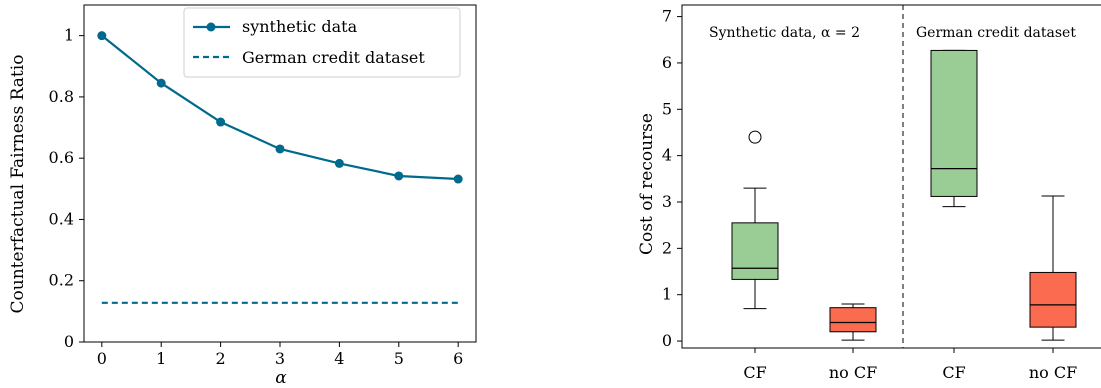  What do you see at coordinates (399, 358) in the screenshot?
I see `x-tick-label: 5` at bounding box center [399, 358].